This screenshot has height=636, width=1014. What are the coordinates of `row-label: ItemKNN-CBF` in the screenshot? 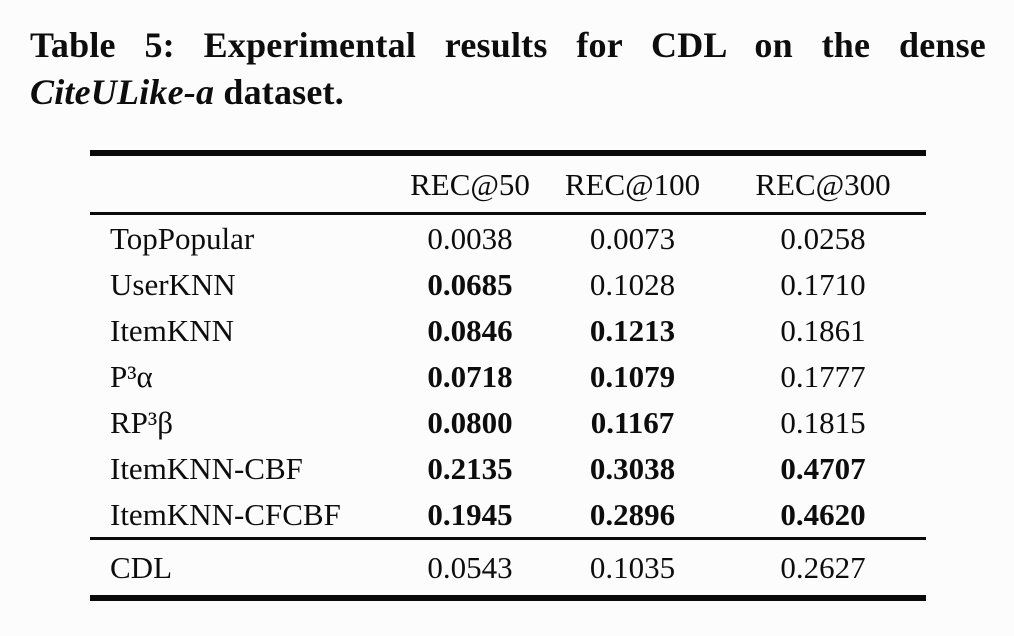 It's located at (206, 468).